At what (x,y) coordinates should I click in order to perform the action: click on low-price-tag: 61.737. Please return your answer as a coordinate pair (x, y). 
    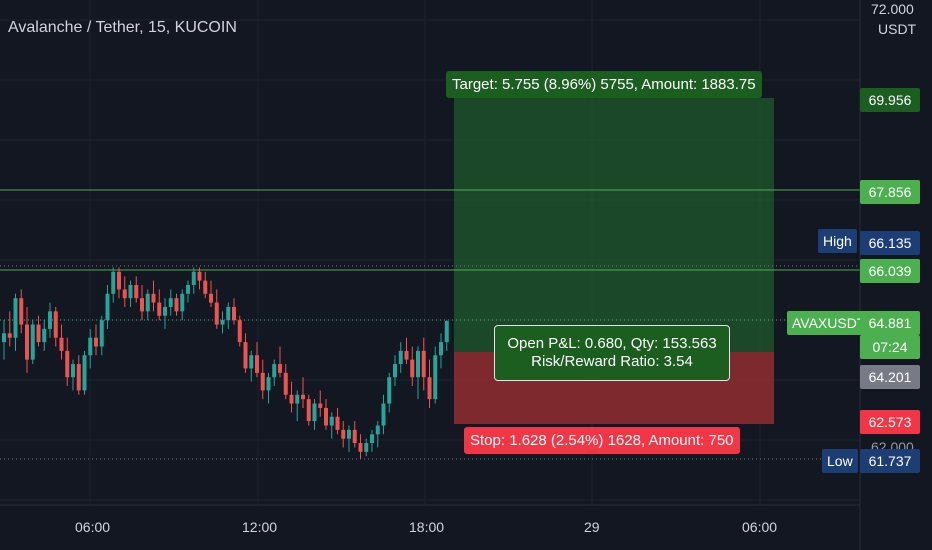
    Looking at the image, I should click on (890, 461).